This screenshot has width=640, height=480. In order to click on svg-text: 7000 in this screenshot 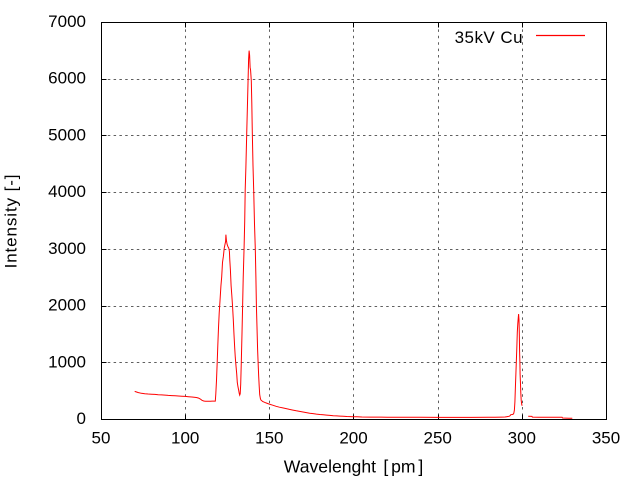, I will do `click(67, 21)`.